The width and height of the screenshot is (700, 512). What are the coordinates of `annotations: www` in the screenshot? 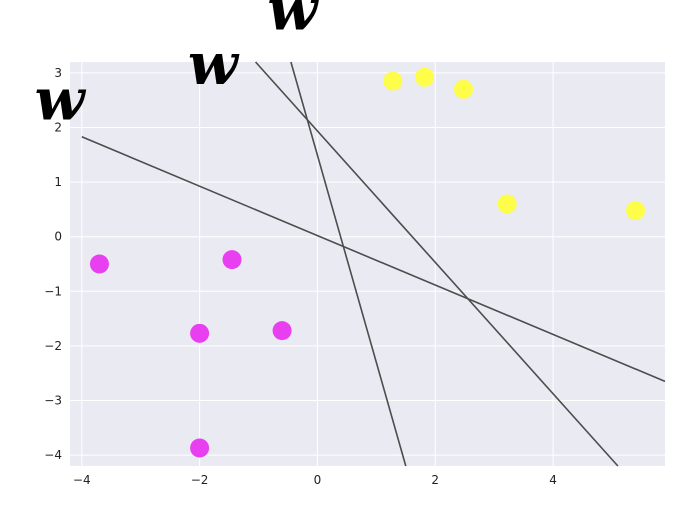 It's located at (177, 66).